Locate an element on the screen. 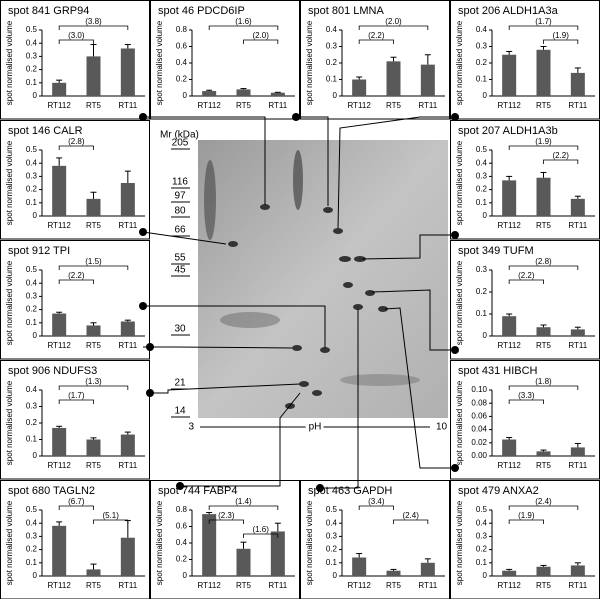 The width and height of the screenshot is (600, 599). y-tick-label: 0.06 is located at coordinates (479, 416).